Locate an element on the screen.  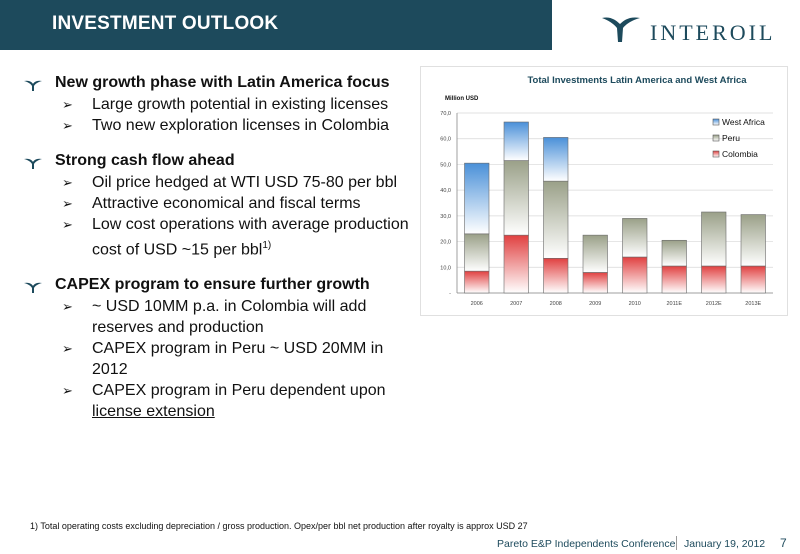
footer-date: January 19, 2012 is located at coordinates (725, 544).